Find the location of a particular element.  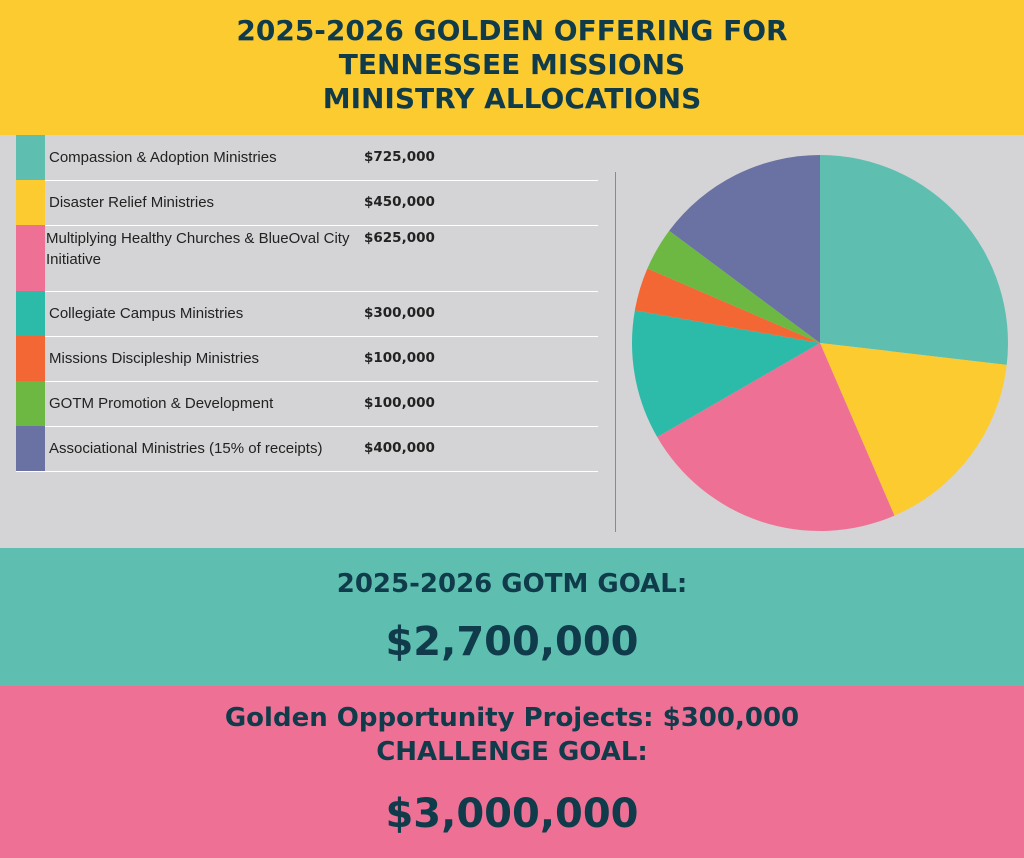

legend-amount: $725,000 is located at coordinates (399, 157).